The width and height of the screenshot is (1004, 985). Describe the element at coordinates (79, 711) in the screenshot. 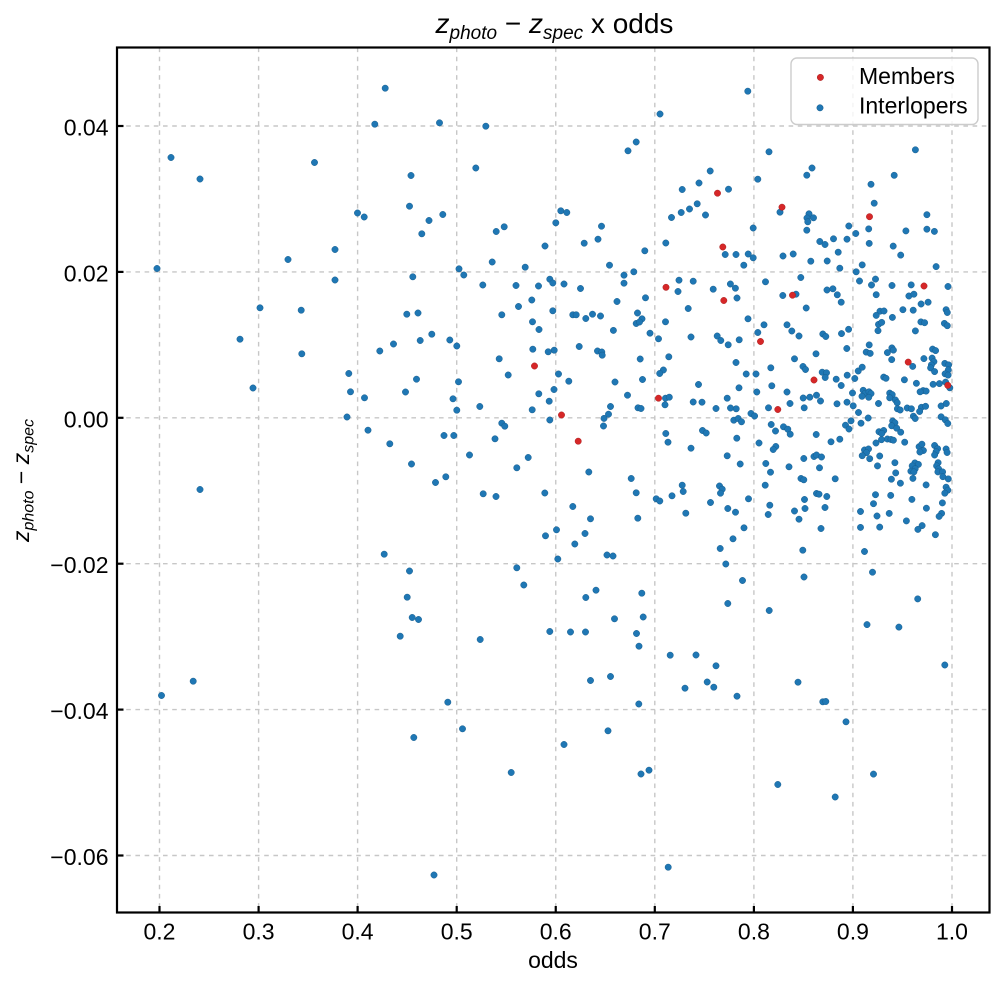

I see `svg-text: −0.04` at that location.